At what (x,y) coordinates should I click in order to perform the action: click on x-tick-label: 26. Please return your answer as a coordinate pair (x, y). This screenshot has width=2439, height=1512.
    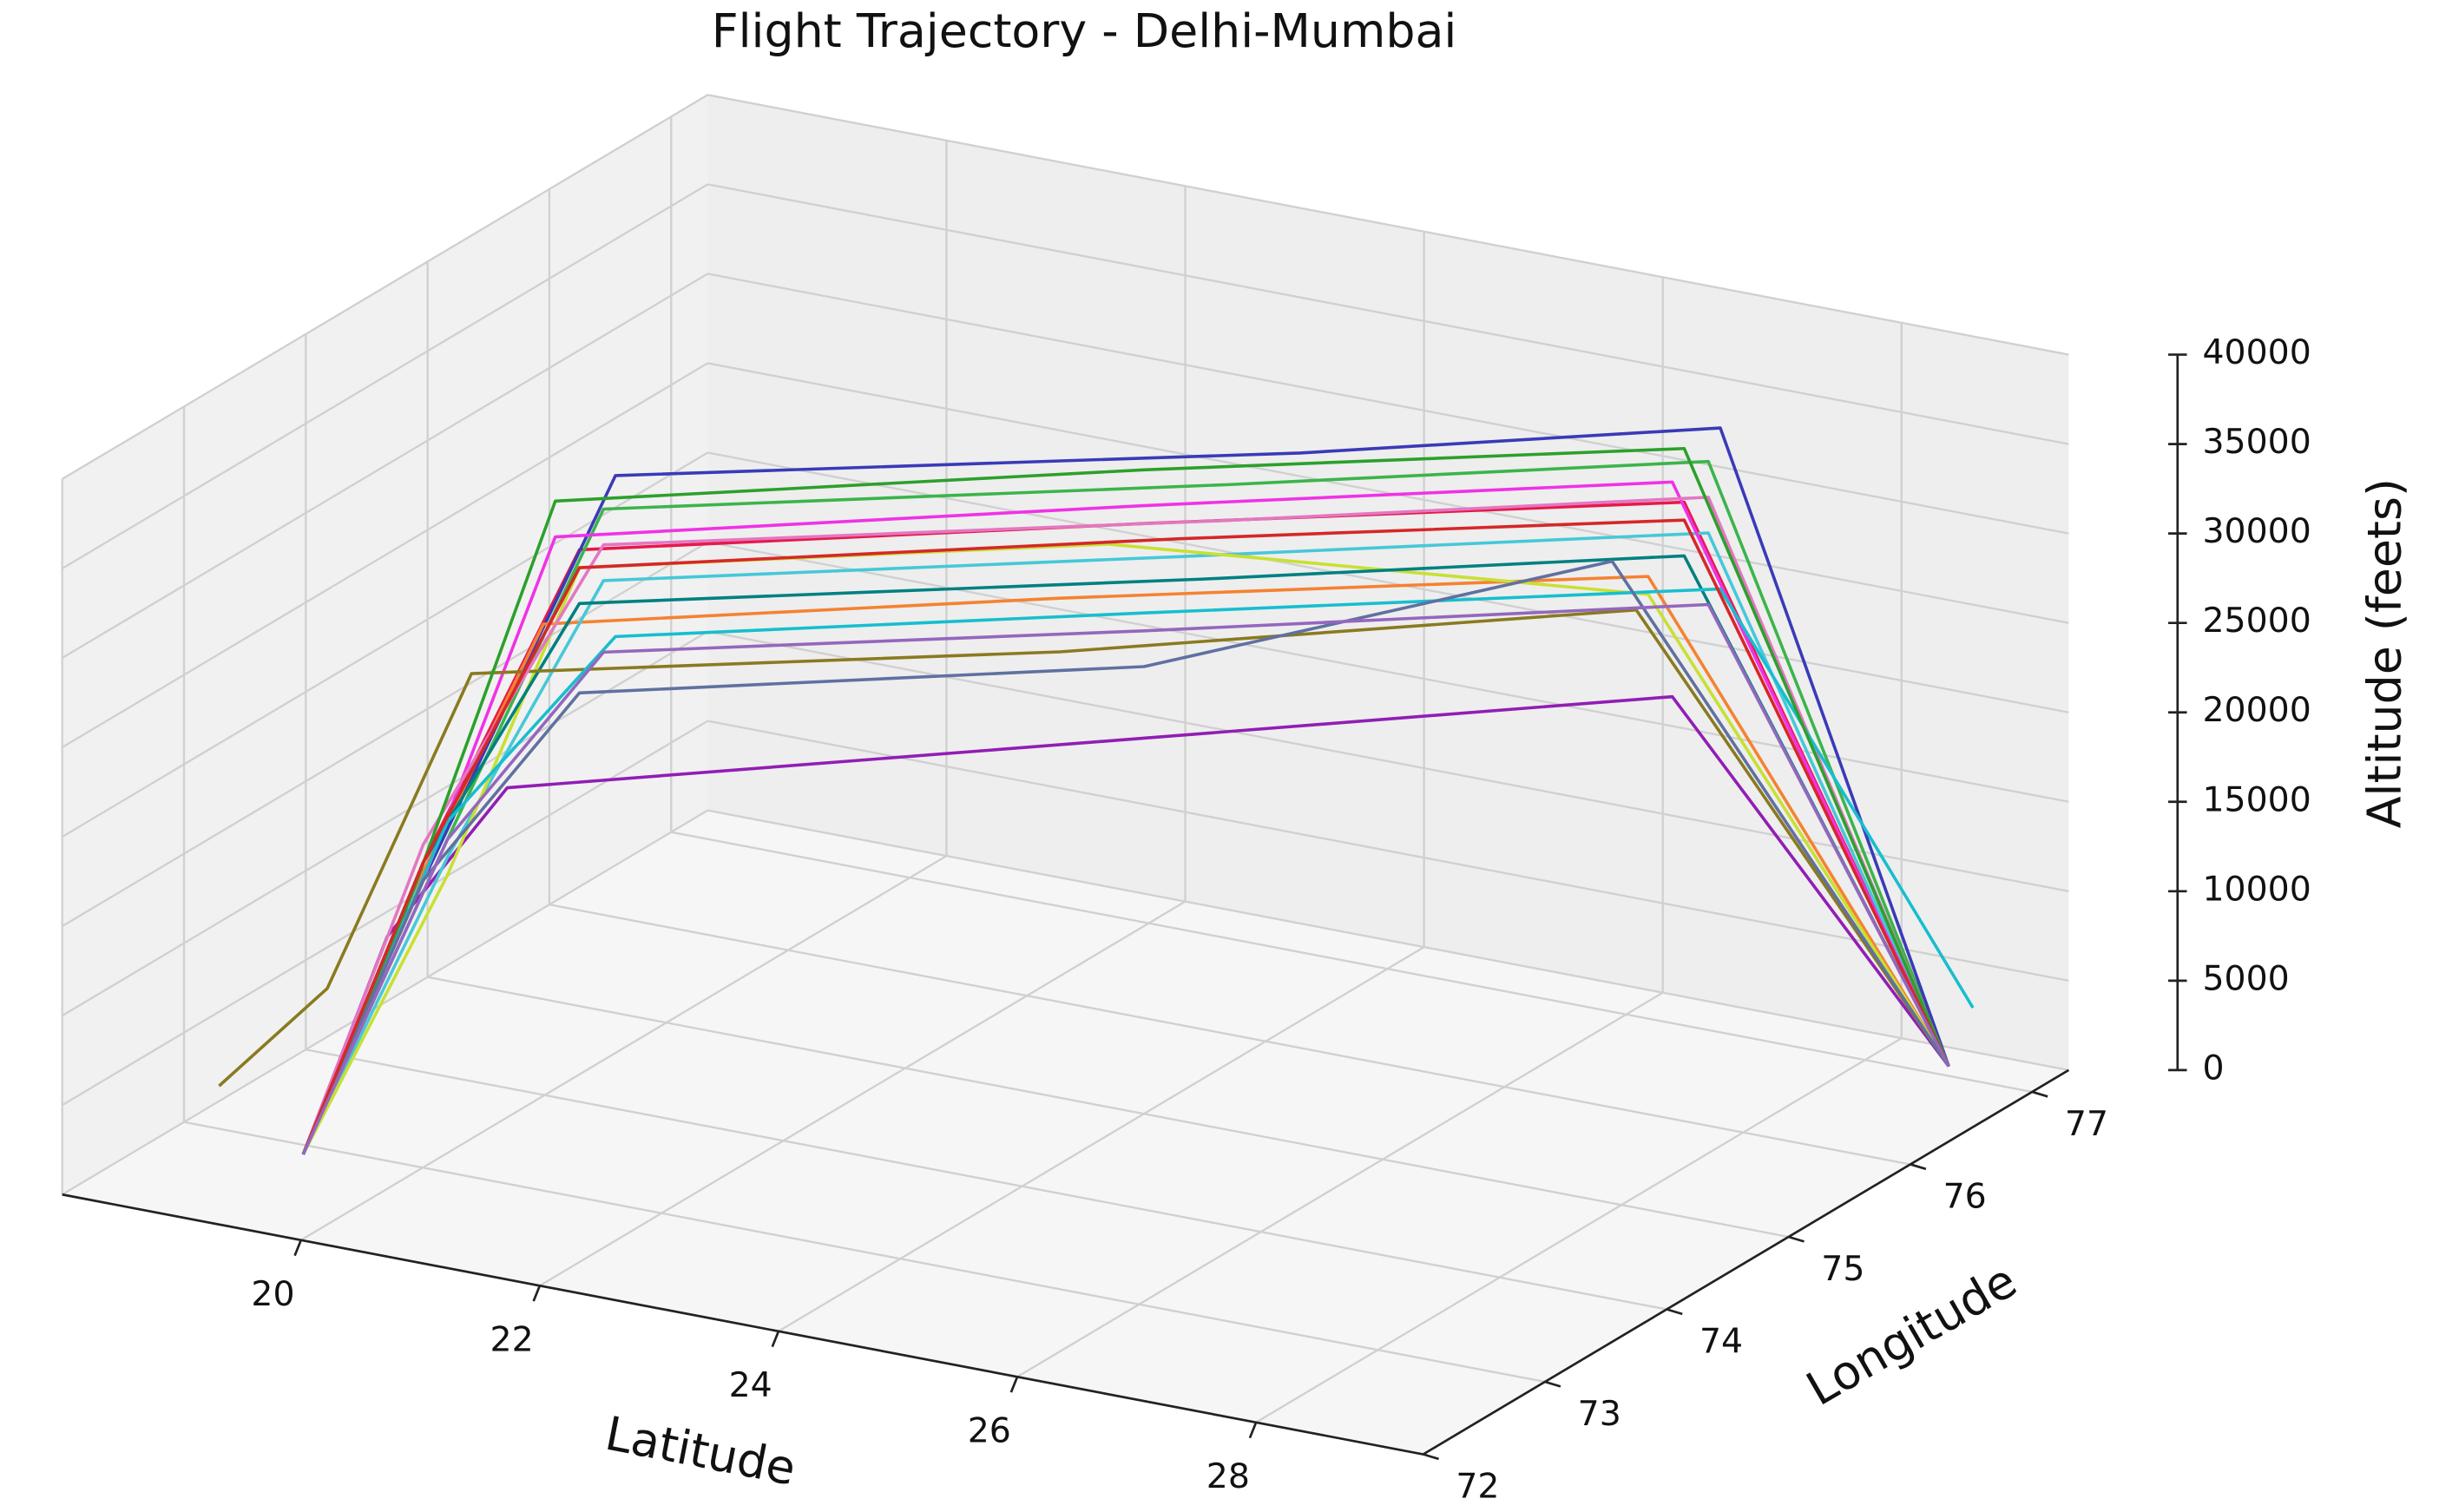
    Looking at the image, I should click on (989, 1430).